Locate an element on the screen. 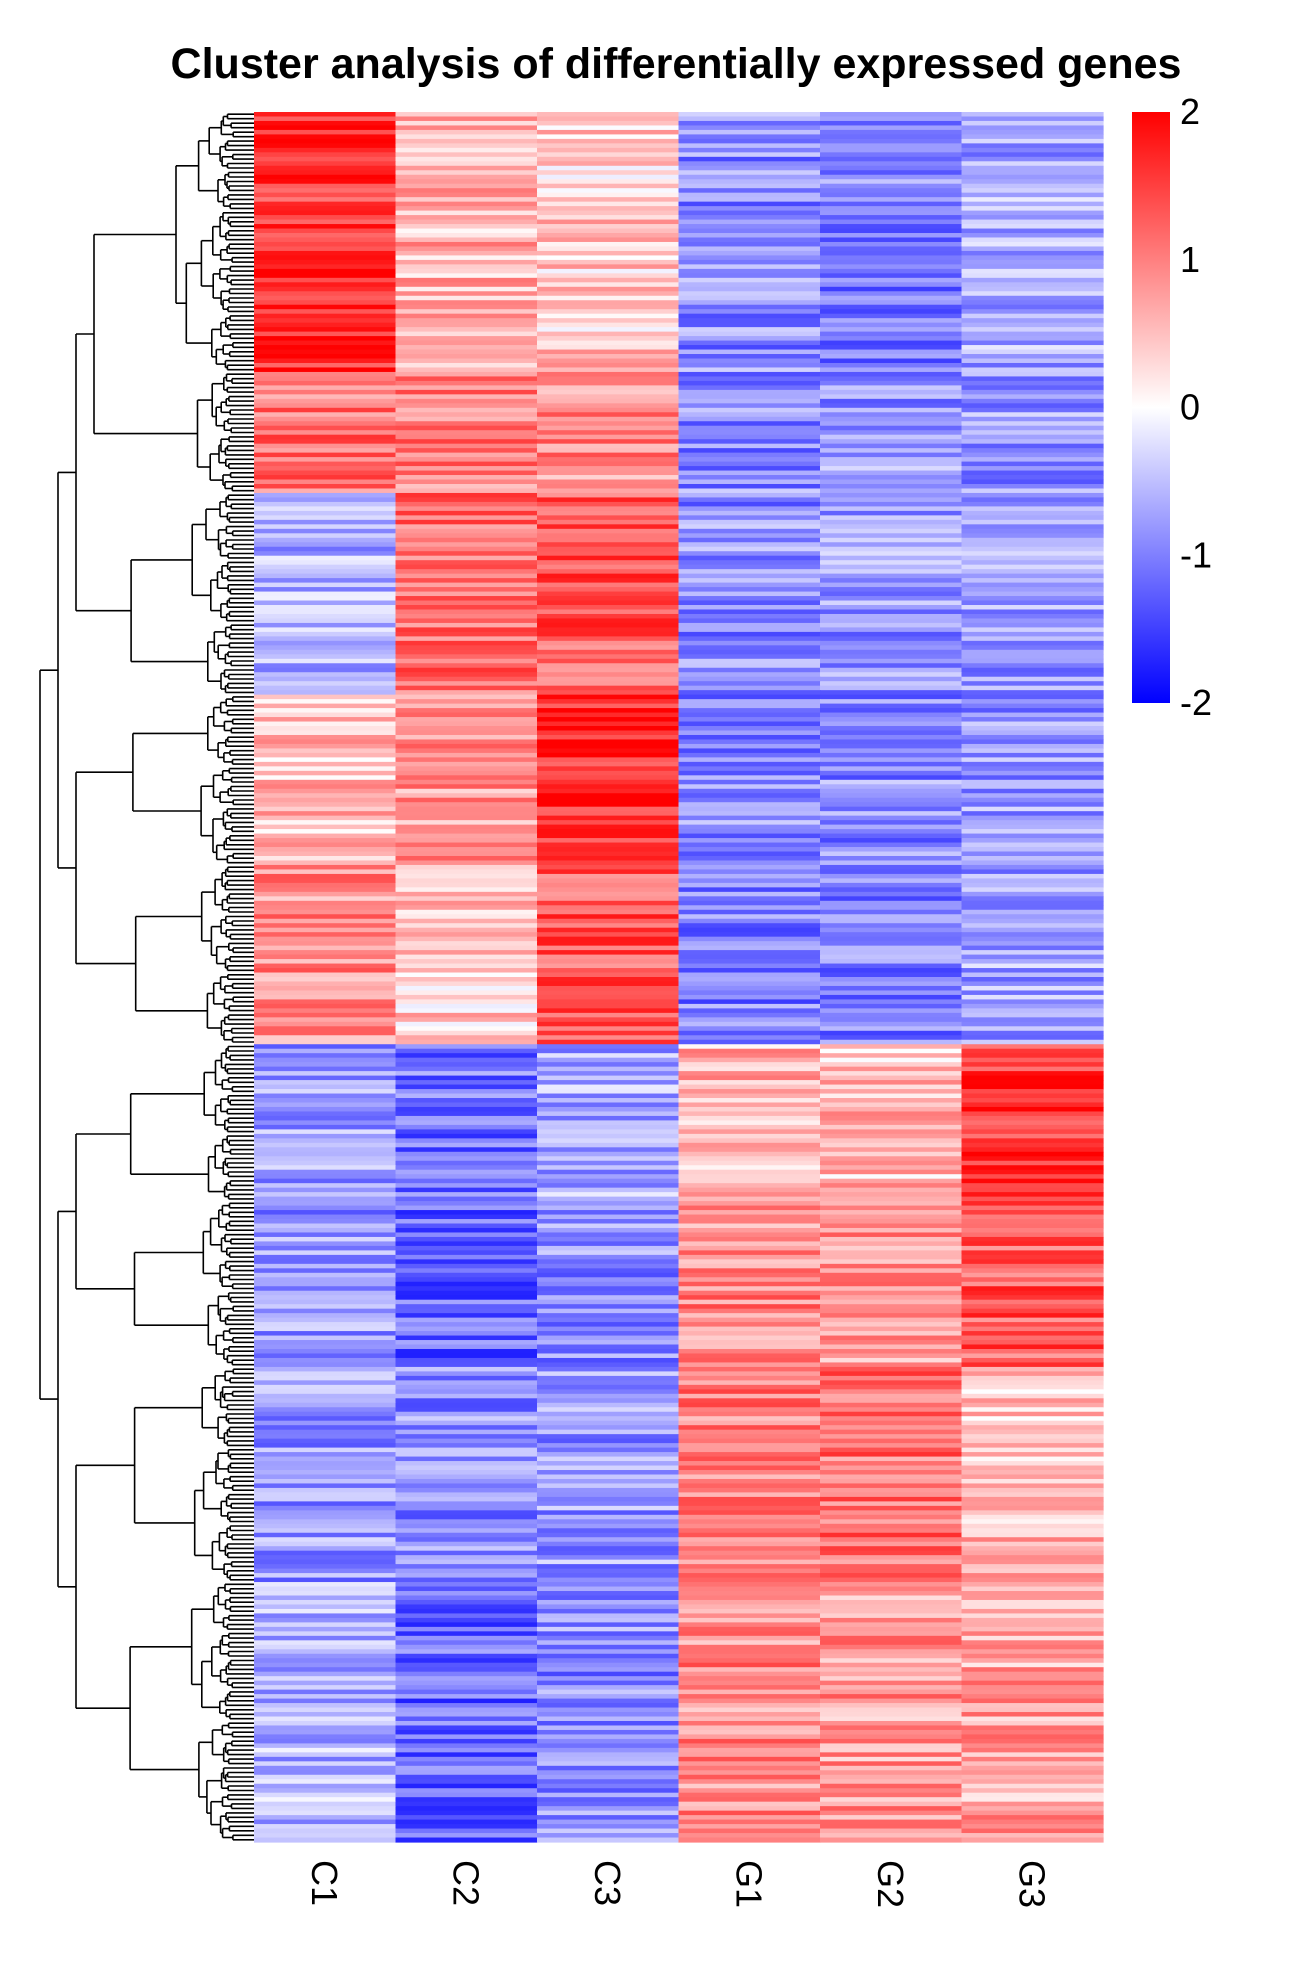 The width and height of the screenshot is (1312, 1967). heatmap-row-cluster is located at coordinates (679, 1123).